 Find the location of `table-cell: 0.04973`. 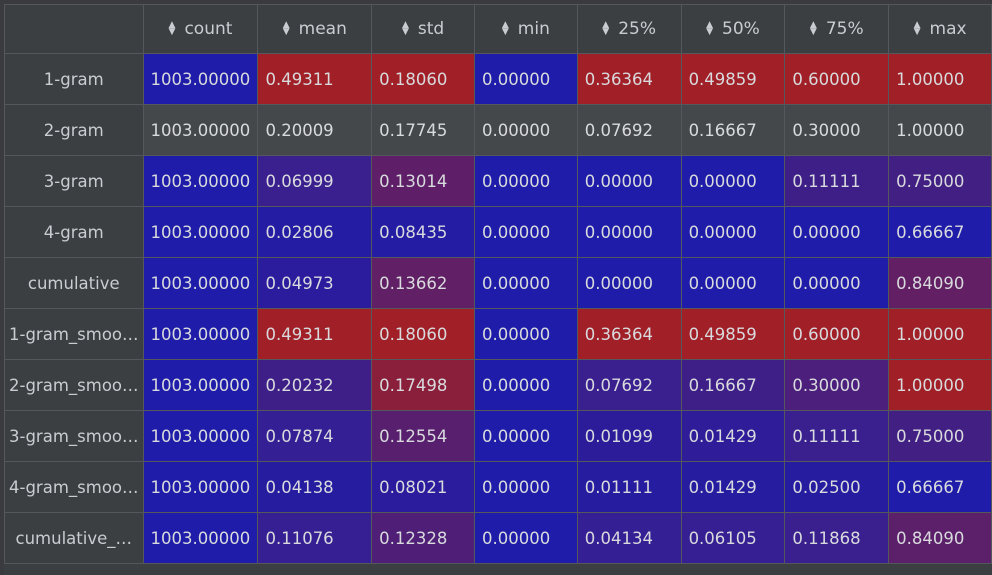

table-cell: 0.04973 is located at coordinates (315, 283).